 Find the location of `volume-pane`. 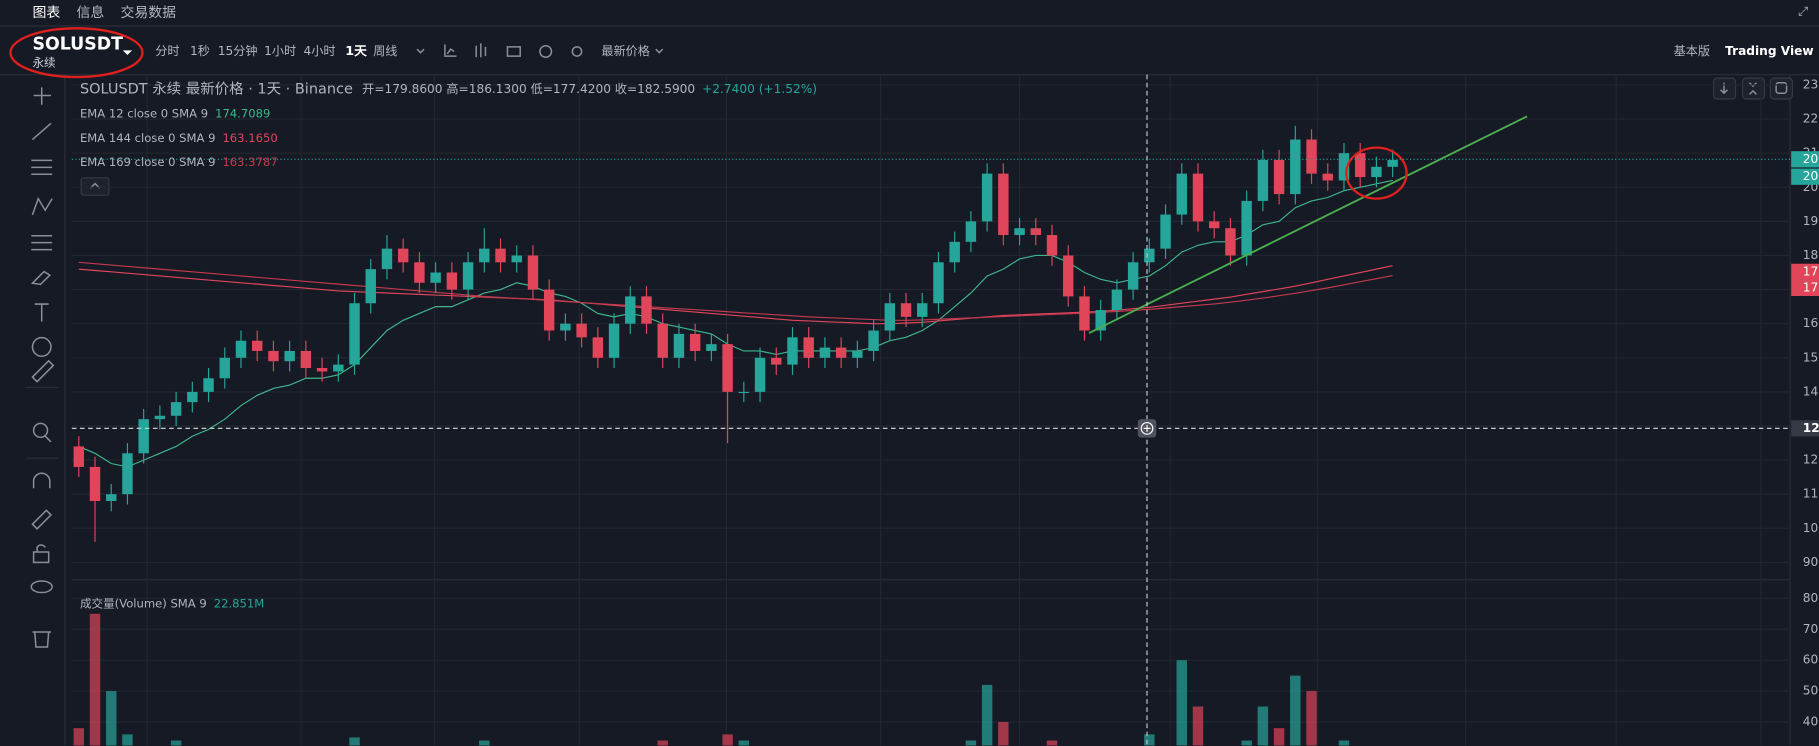

volume-pane is located at coordinates (711, 679).